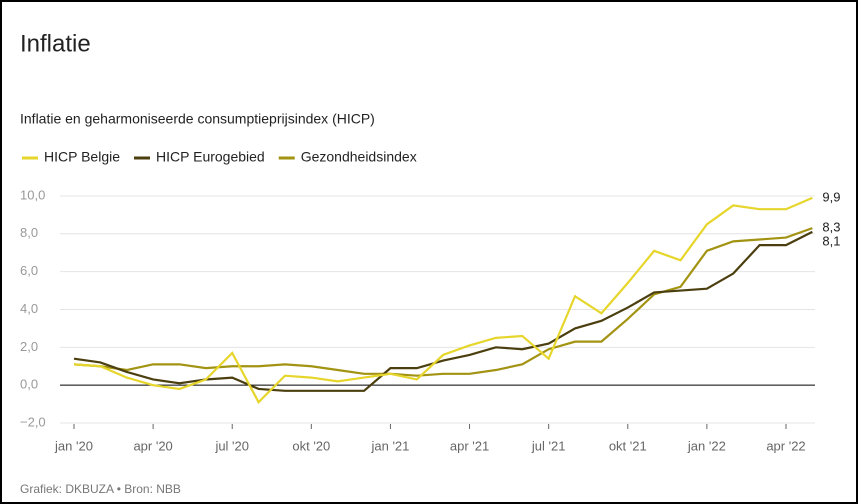 This screenshot has height=504, width=858. I want to click on x-tick-label: jan '21, so click(389, 445).